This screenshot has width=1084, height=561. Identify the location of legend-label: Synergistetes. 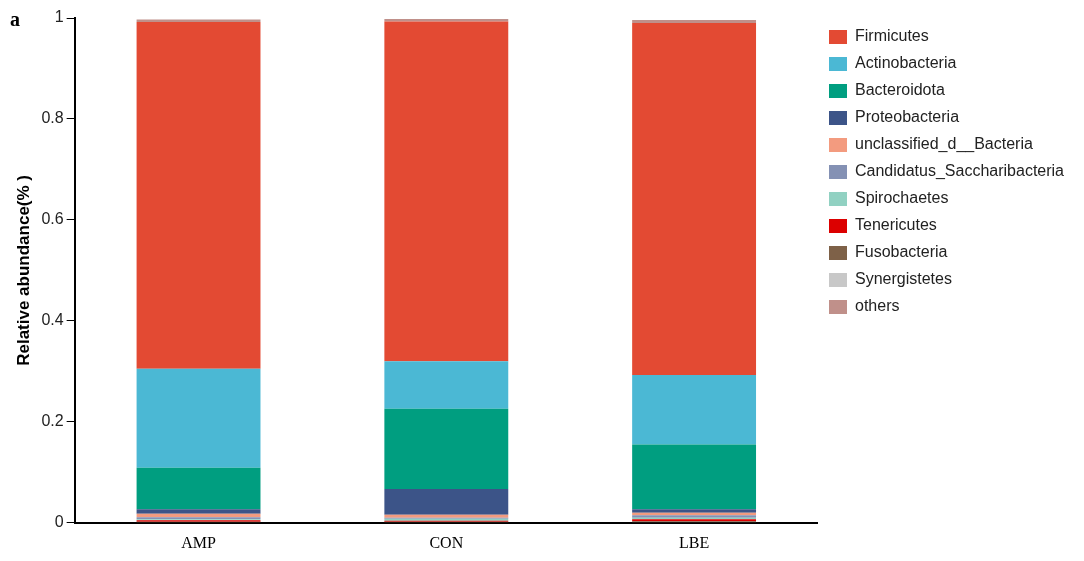
(903, 279).